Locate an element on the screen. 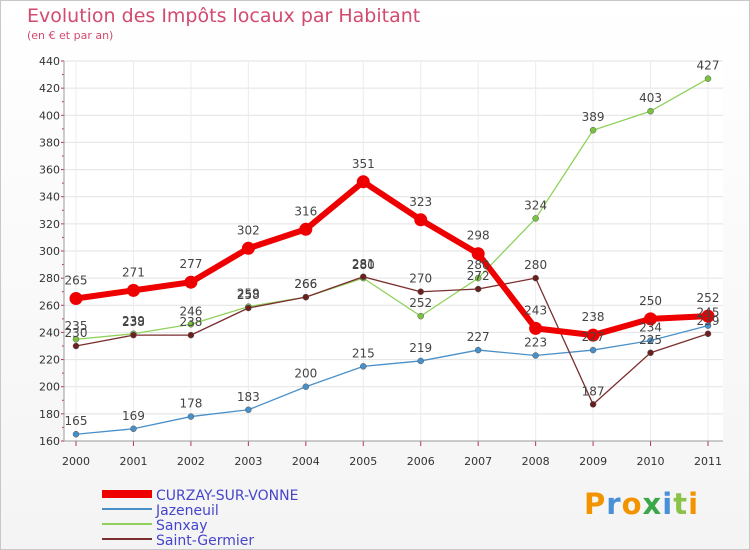 The width and height of the screenshot is (750, 550). data-label-saint-germier: 239 is located at coordinates (708, 321).